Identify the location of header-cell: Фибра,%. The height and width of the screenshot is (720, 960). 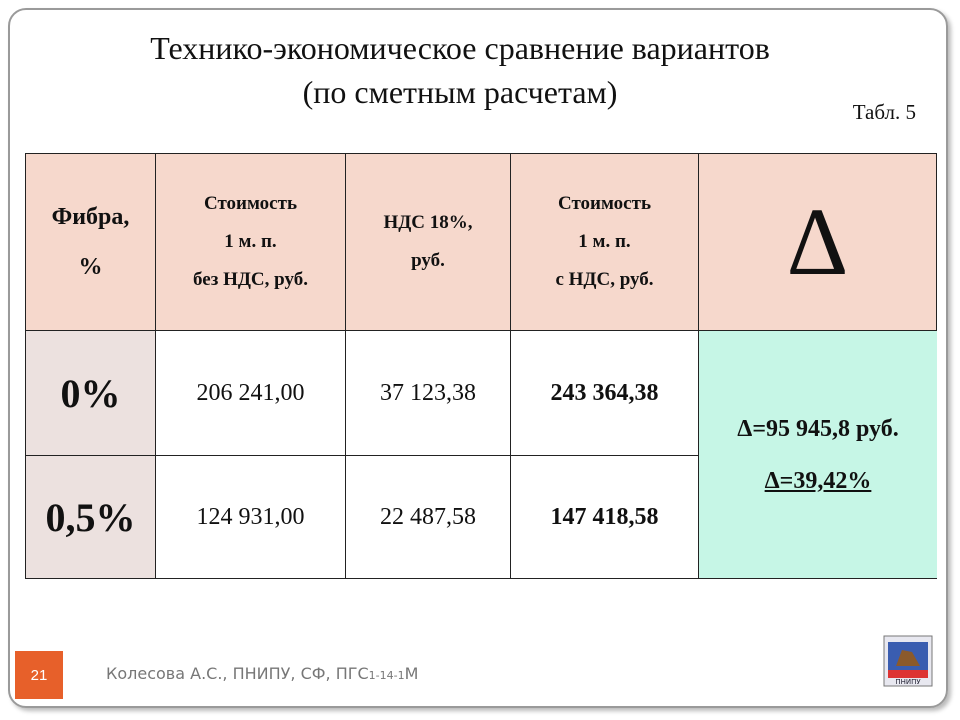
(90, 242).